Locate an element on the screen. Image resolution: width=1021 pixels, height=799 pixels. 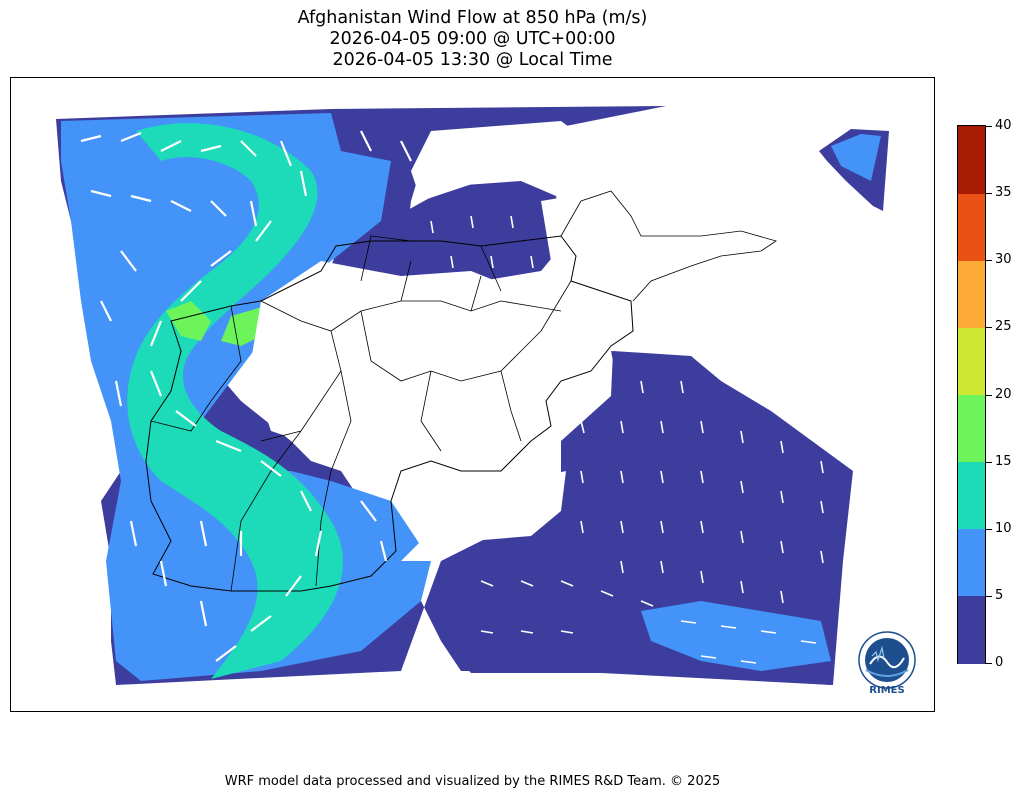
colorbar-tick-label: 10 is located at coordinates (1003, 528).